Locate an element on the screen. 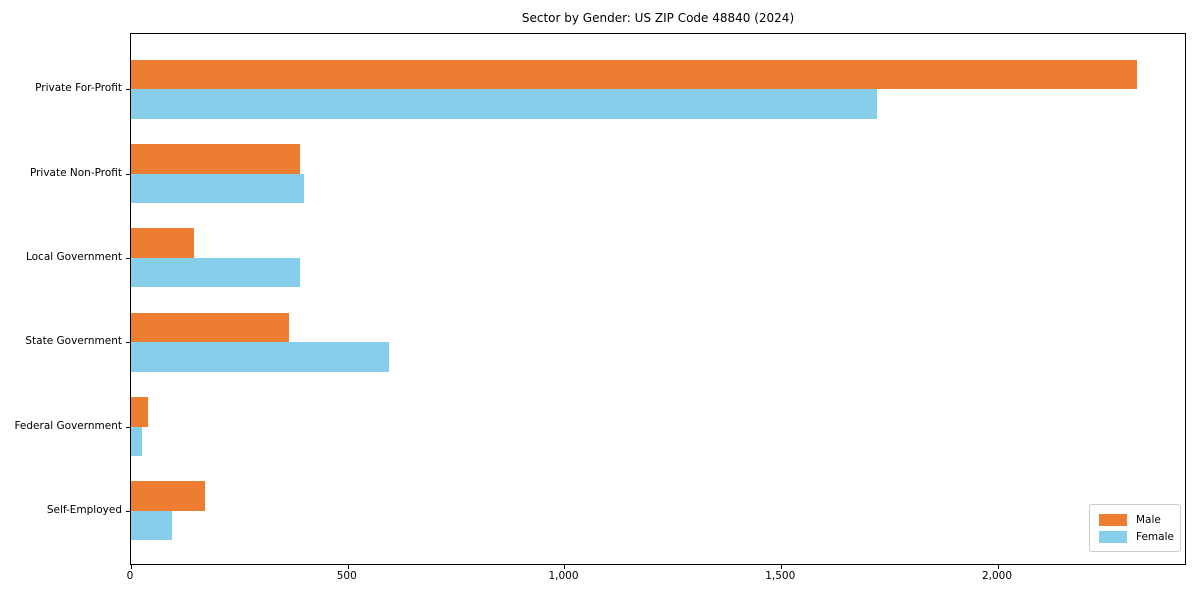  x-tick-label-1500: 1,500 is located at coordinates (780, 576).